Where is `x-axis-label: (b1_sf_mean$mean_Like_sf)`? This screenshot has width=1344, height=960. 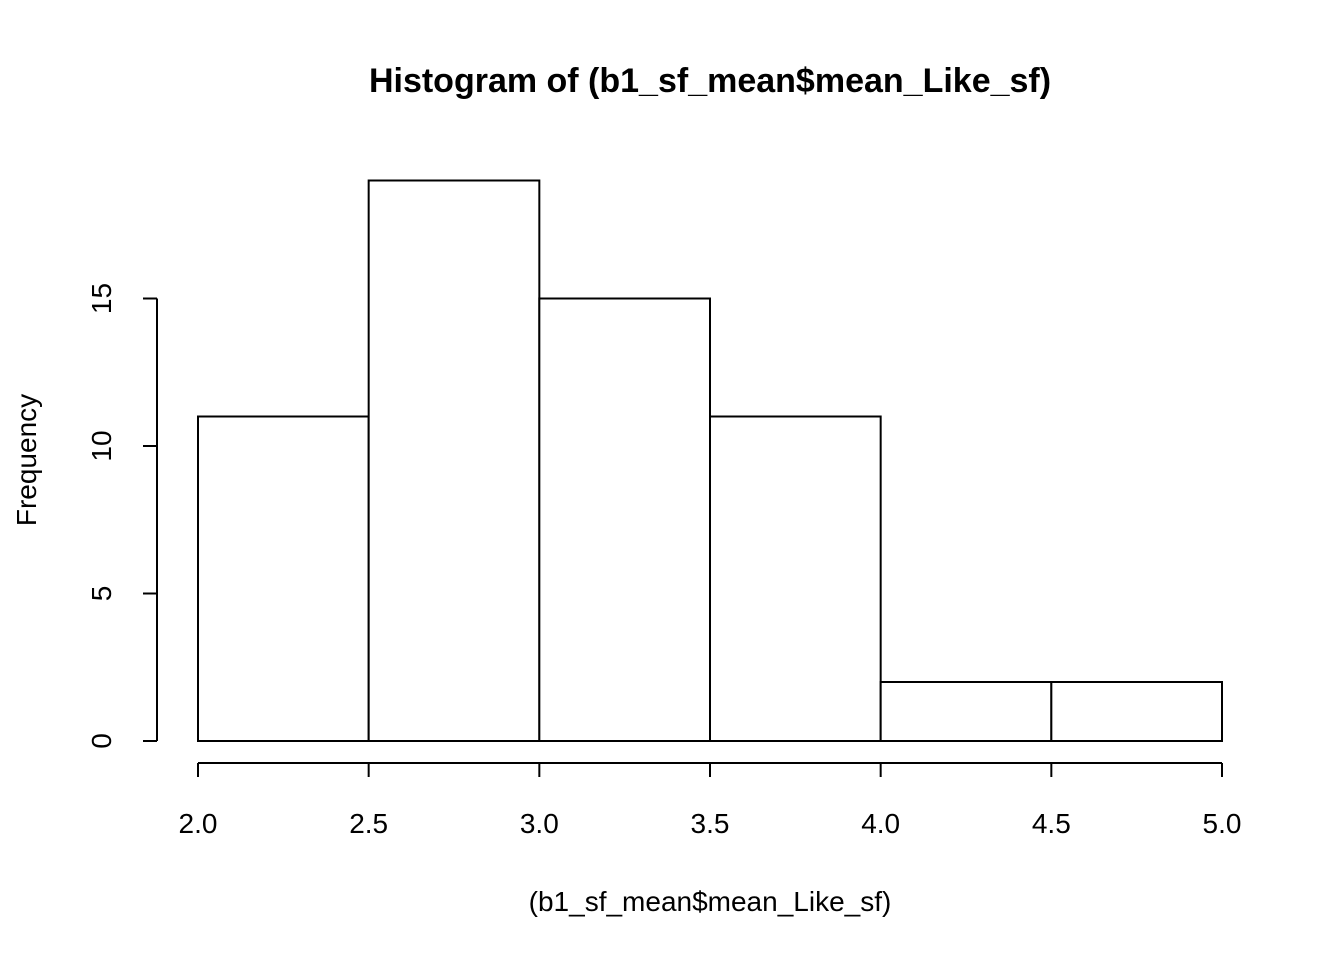
x-axis-label: (b1_sf_mean$mean_Like_sf) is located at coordinates (710, 901).